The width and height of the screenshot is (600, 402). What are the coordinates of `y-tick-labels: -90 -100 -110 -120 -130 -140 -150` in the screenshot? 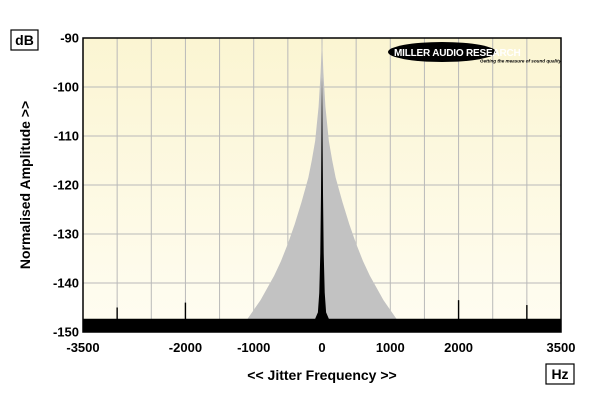 It's located at (66, 185).